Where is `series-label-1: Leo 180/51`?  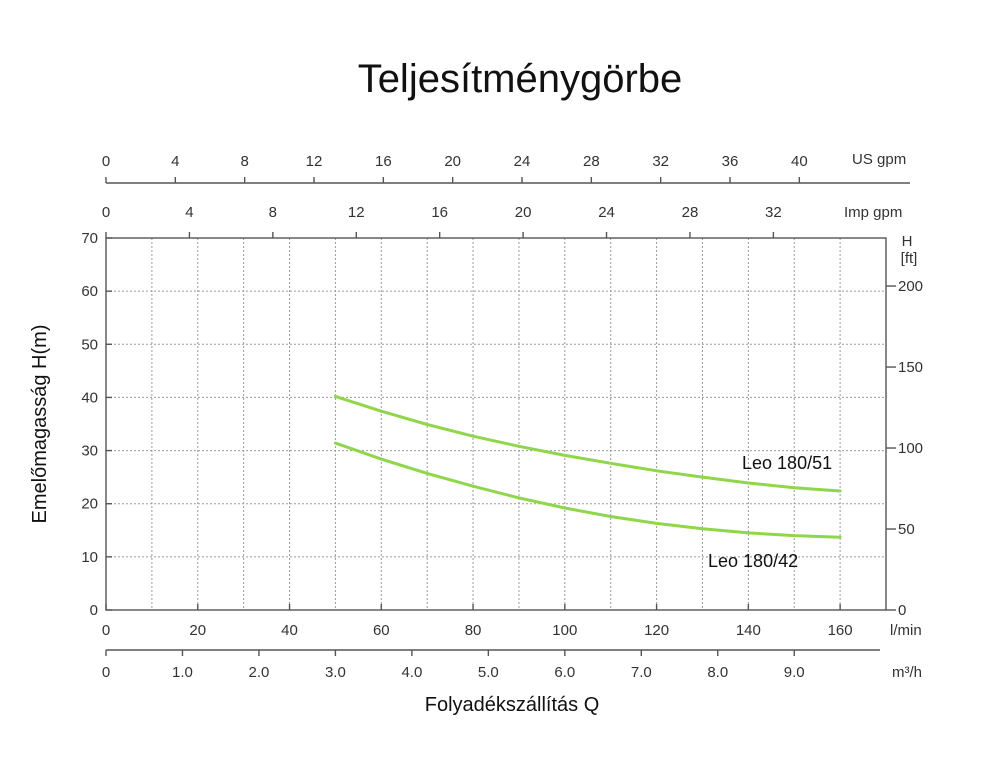
series-label-1: Leo 180/51 is located at coordinates (787, 463).